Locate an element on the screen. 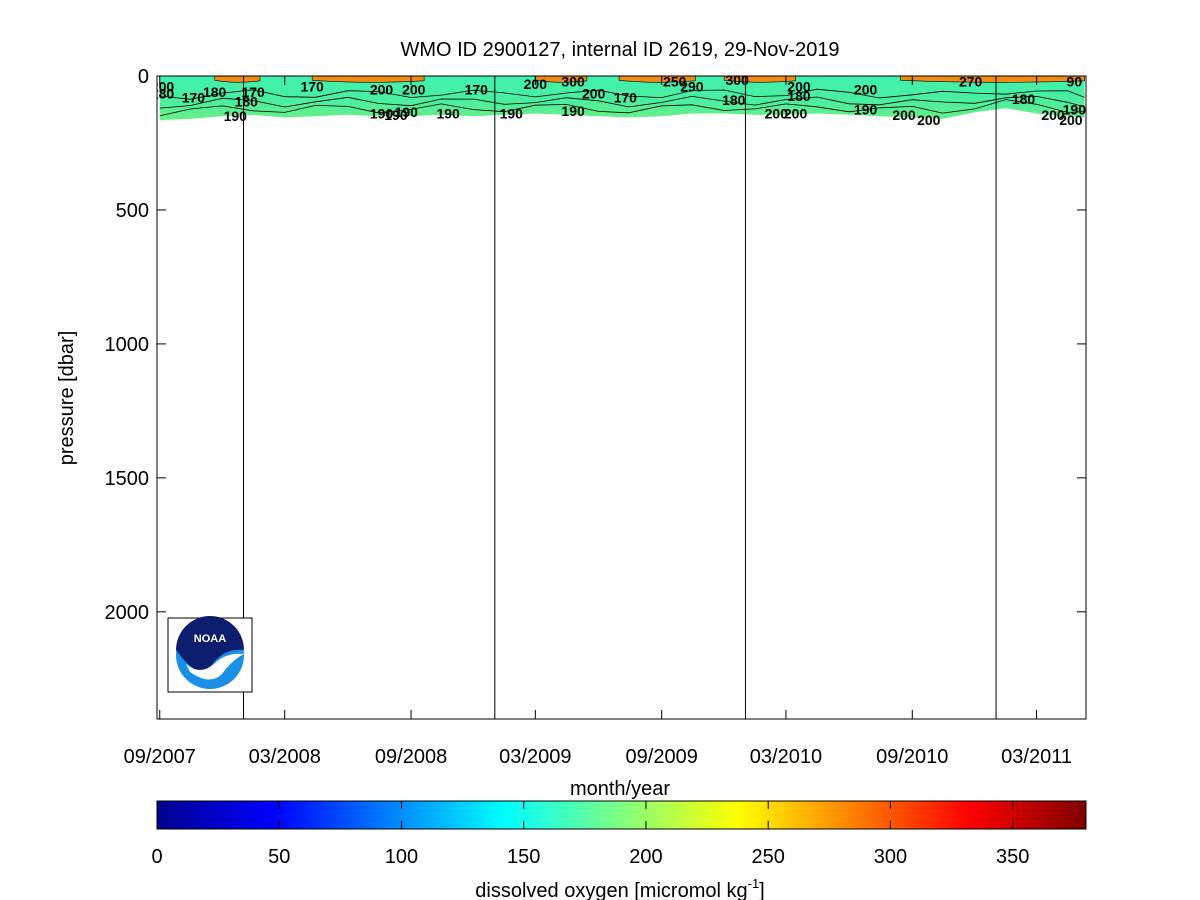 This screenshot has height=900, width=1200. x-tick-label: 09/2010 is located at coordinates (912, 757).